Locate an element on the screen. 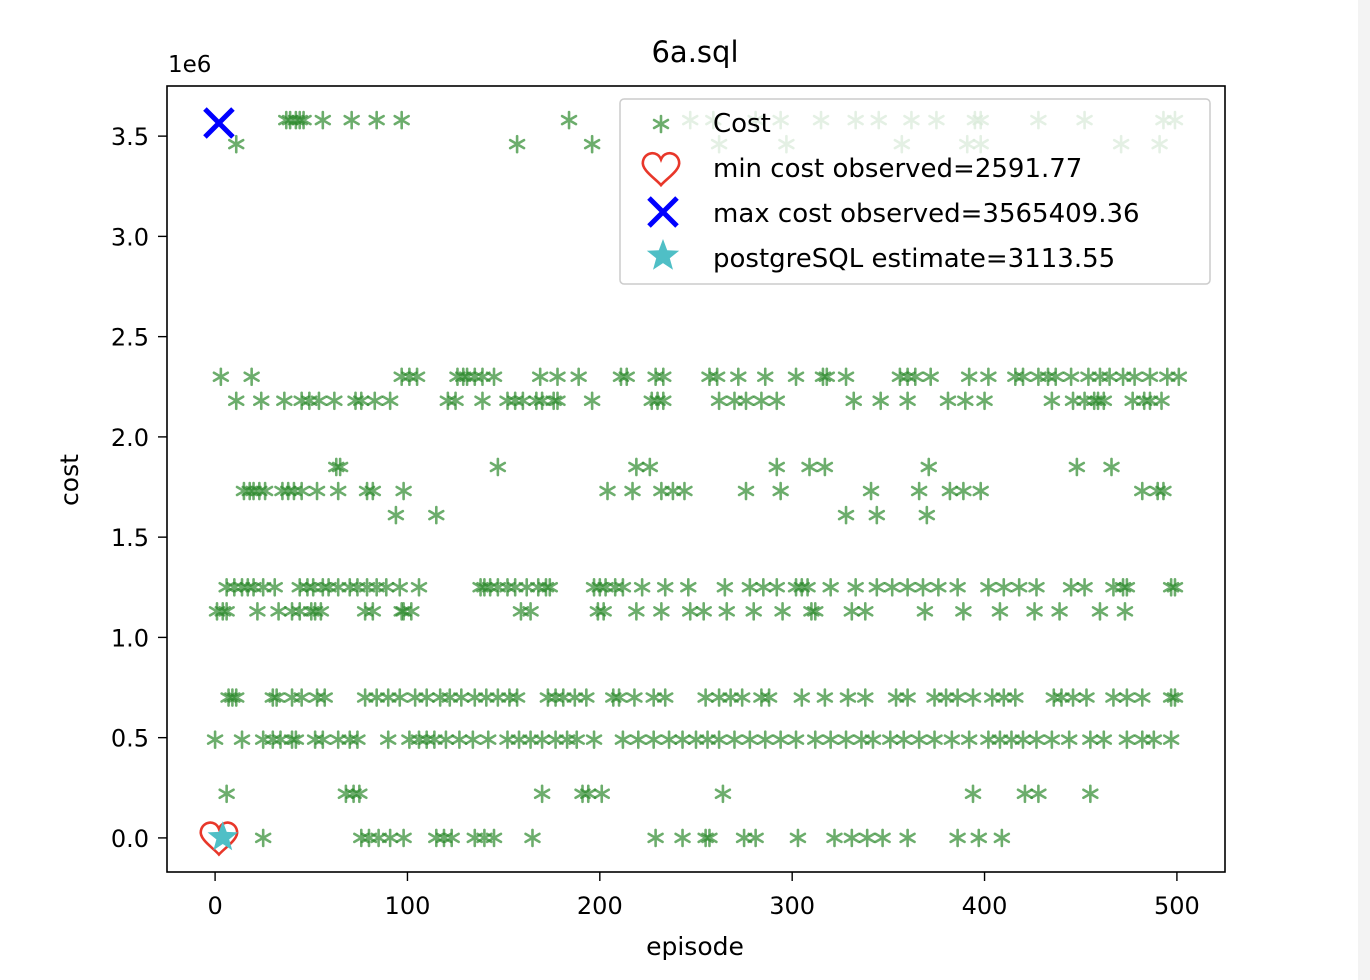  y-tick-label: 1.0 is located at coordinates (130, 638).